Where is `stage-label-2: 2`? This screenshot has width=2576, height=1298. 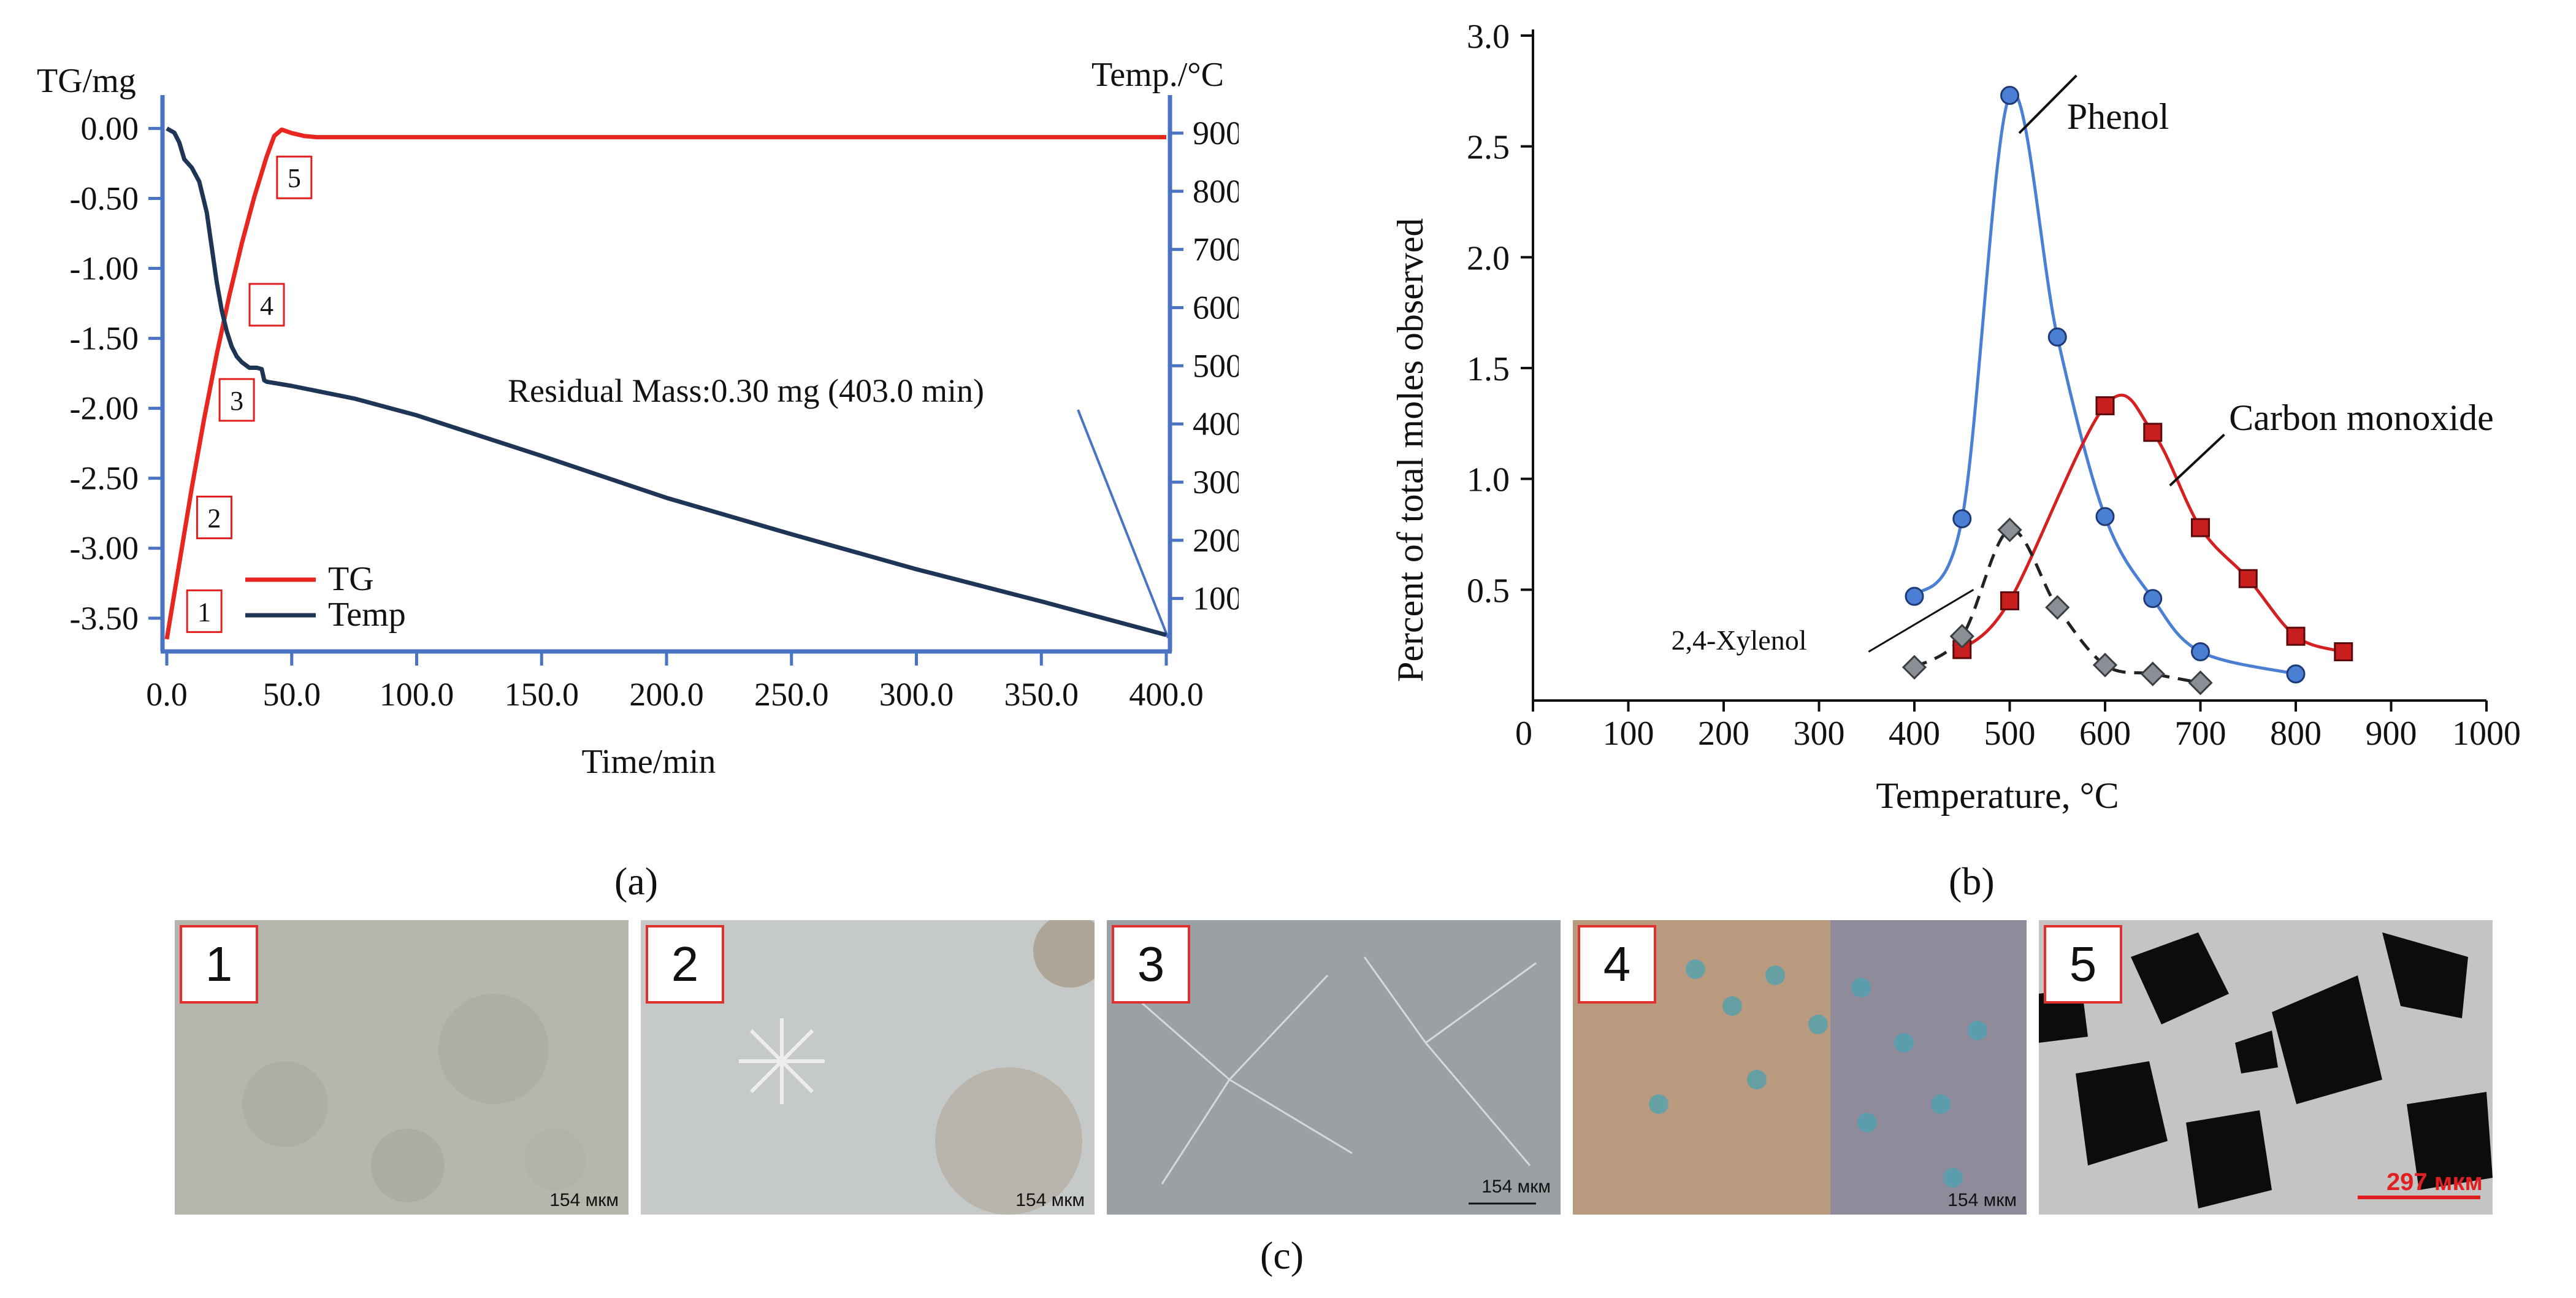 stage-label-2: 2 is located at coordinates (214, 519).